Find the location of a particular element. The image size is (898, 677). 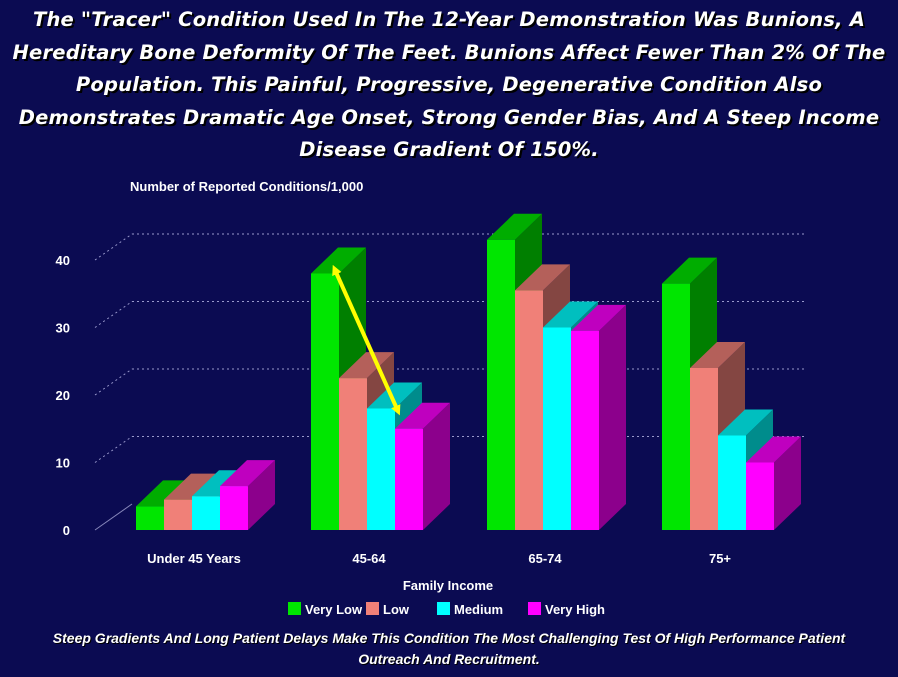

legend: Very Low Low Medium Very High is located at coordinates (446, 609).